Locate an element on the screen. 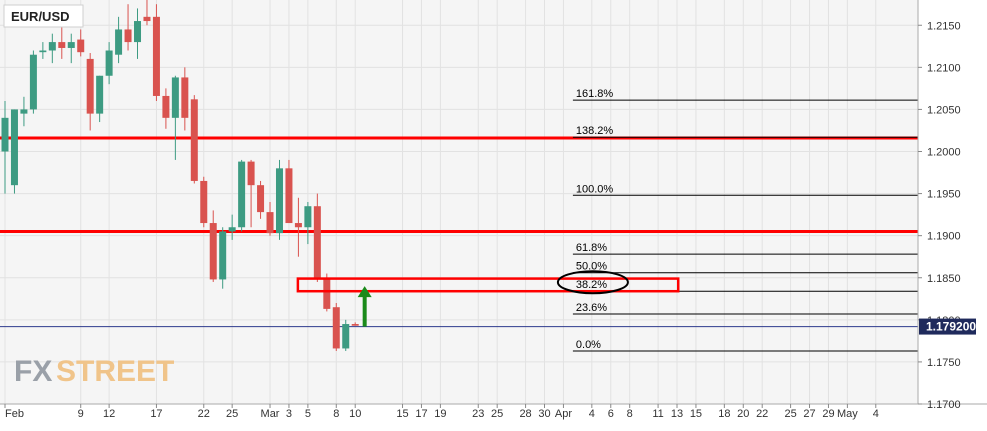 This screenshot has height=431, width=987. fib-level-label: 138.2% is located at coordinates (595, 131).